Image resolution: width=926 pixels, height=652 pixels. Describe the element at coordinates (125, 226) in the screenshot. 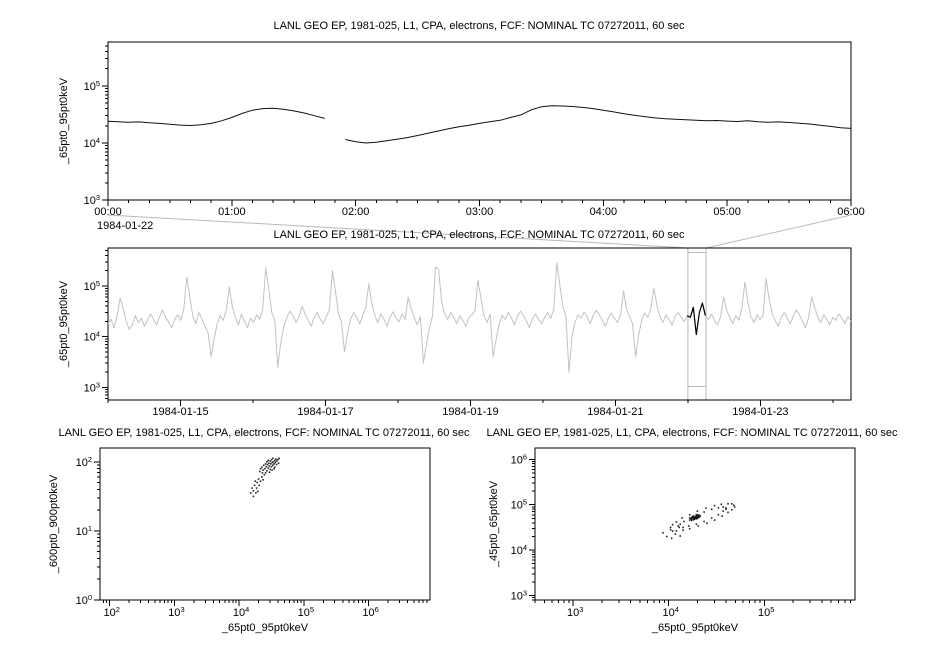

I see `axis-date-label: 1984-01-22` at that location.